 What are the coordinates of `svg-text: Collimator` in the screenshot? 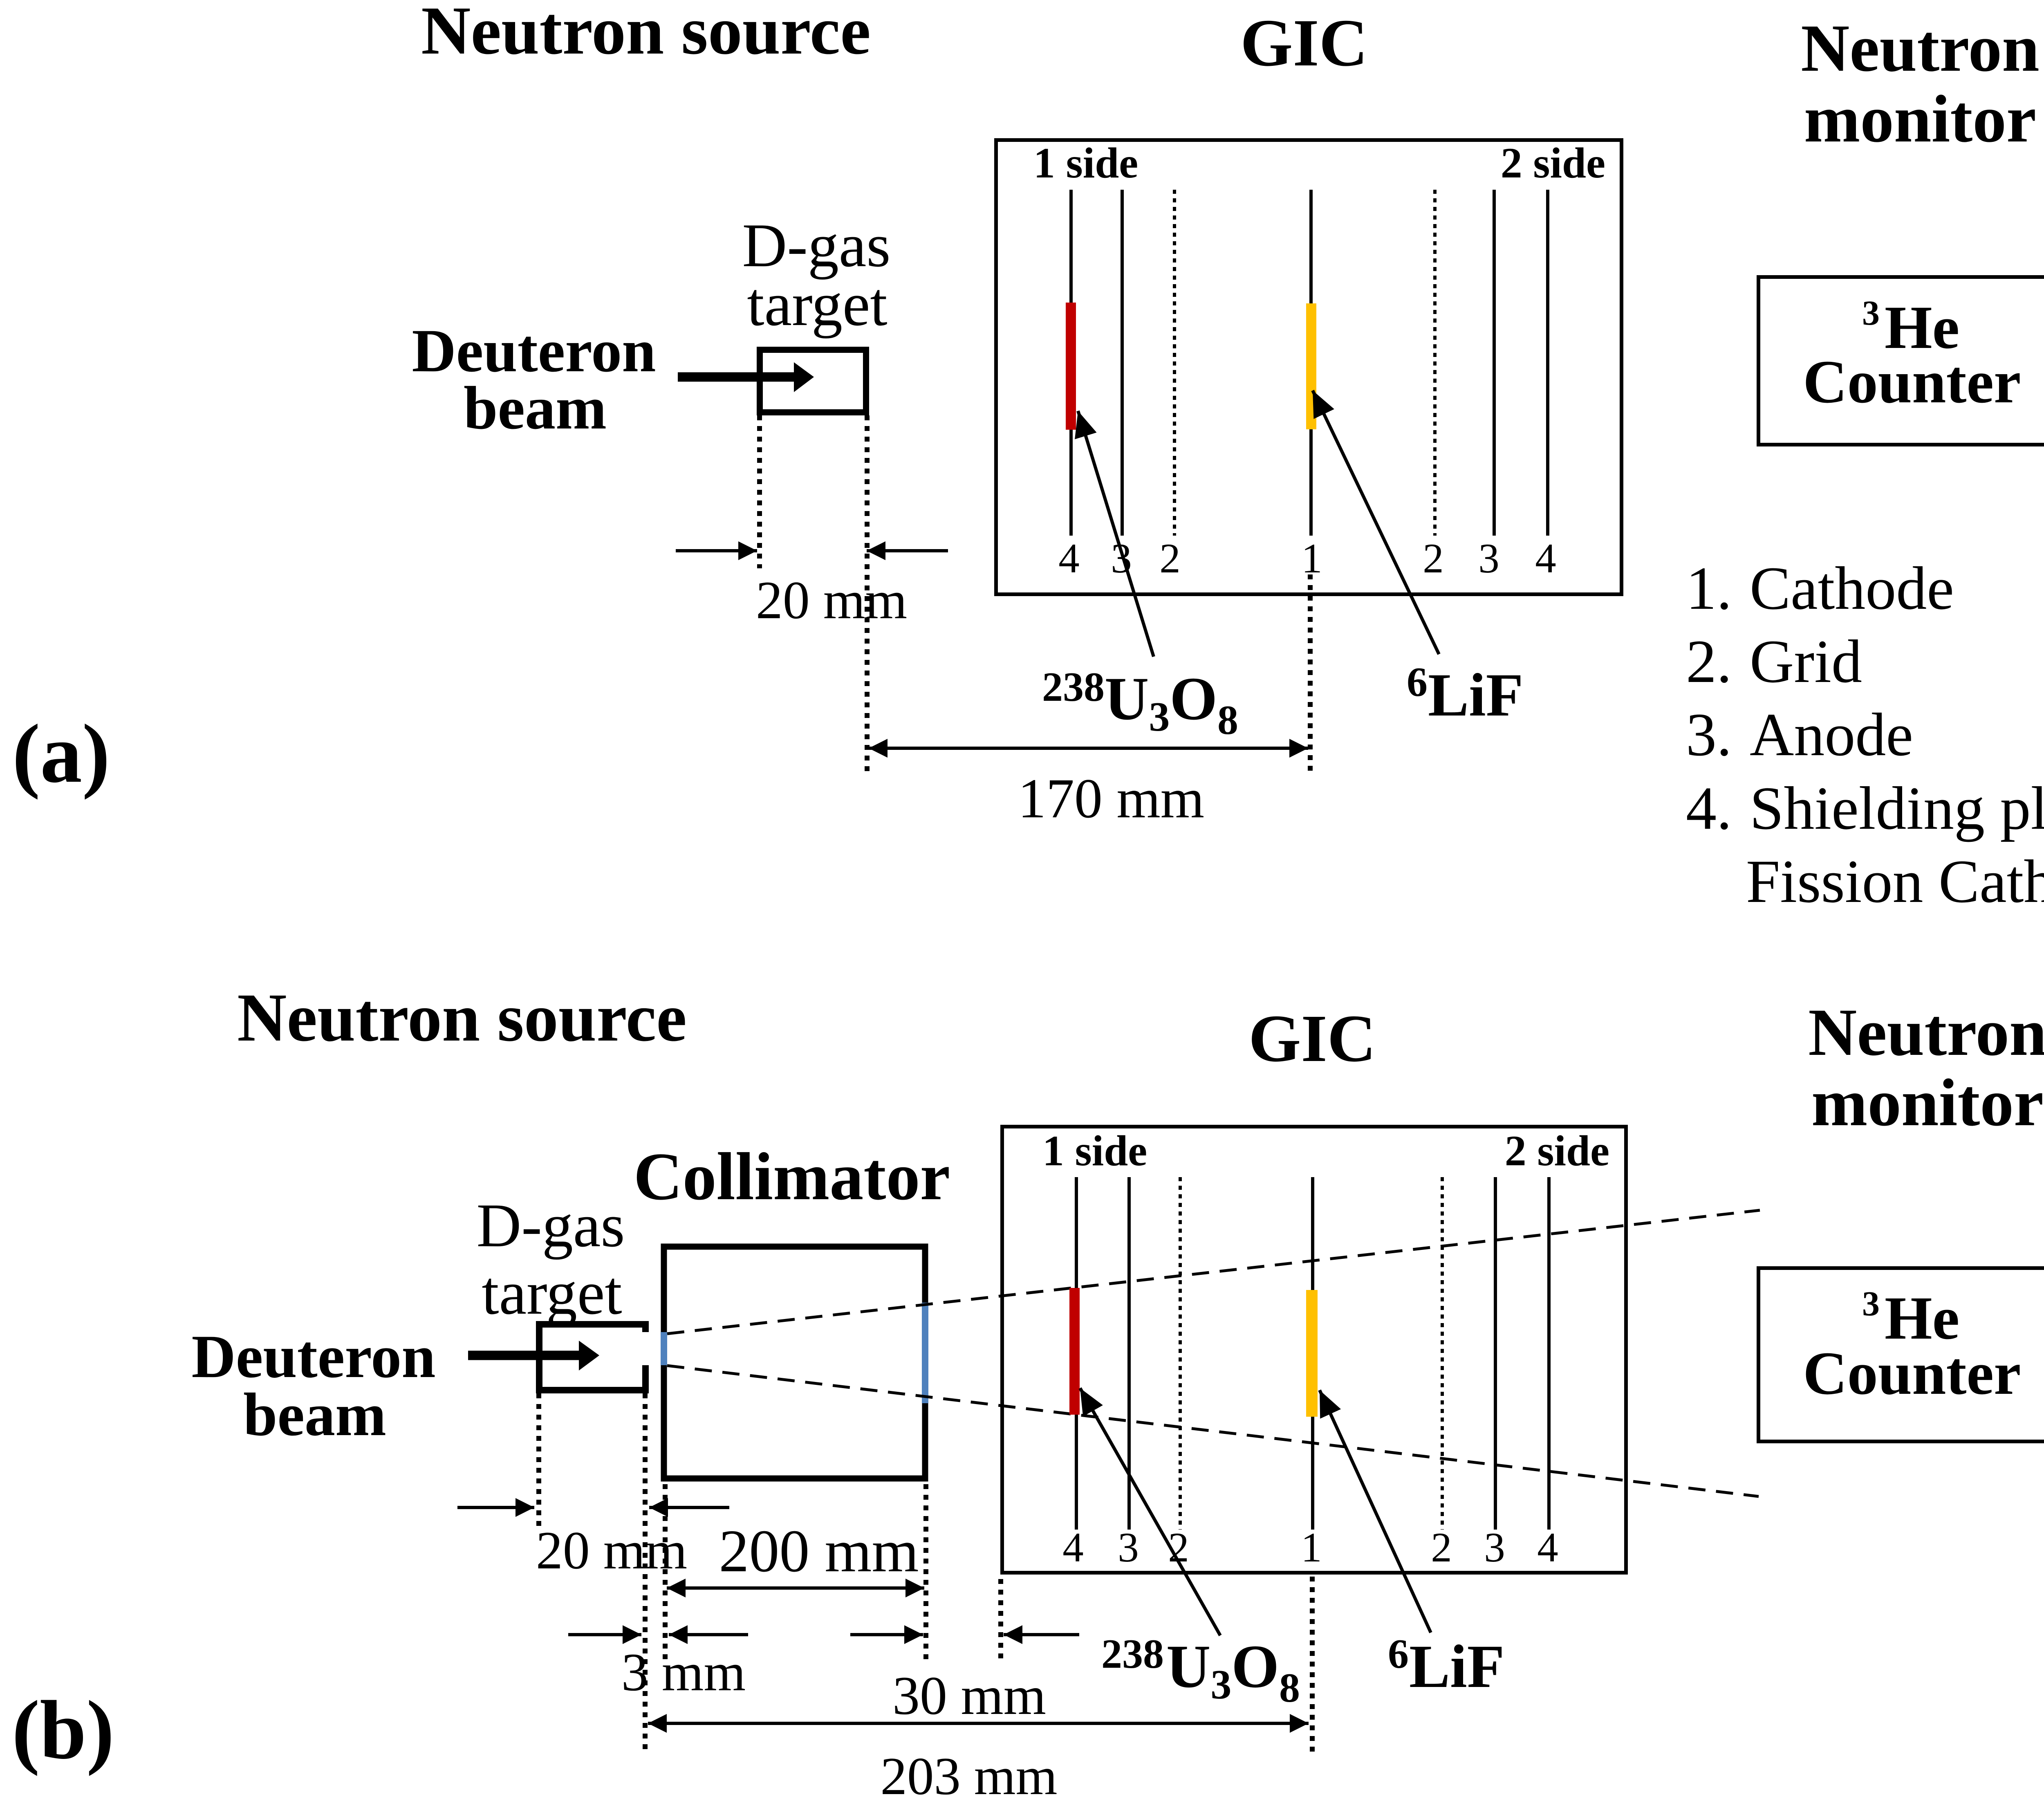 It's located at (792, 1177).